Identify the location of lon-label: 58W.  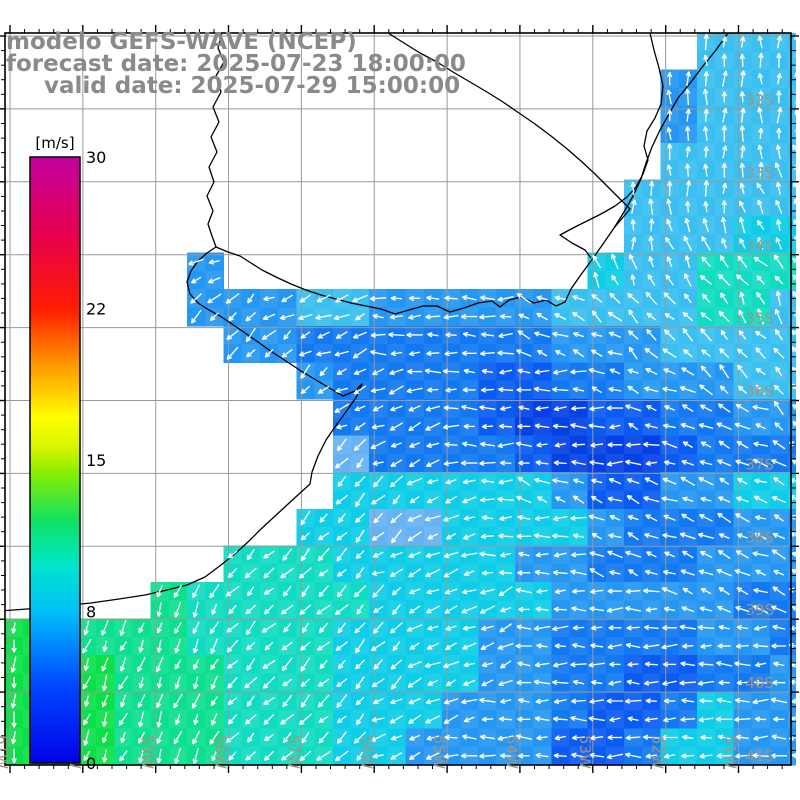
(221, 752).